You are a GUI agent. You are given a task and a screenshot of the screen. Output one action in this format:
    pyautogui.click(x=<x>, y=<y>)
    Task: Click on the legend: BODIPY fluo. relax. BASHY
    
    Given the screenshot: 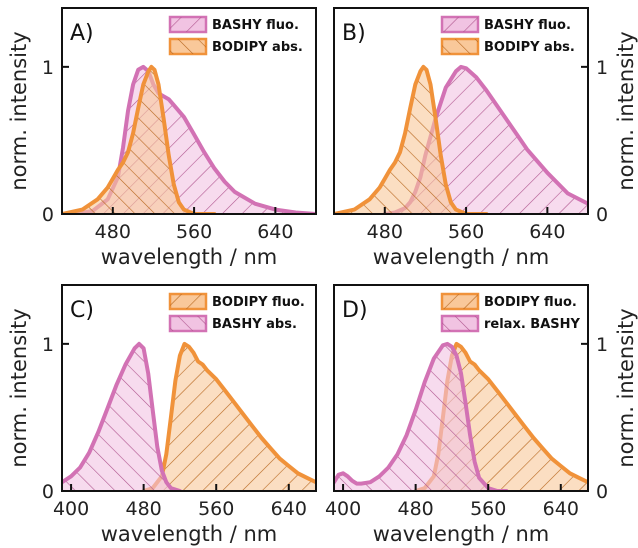 What is the action you would take?
    pyautogui.click(x=510, y=312)
    